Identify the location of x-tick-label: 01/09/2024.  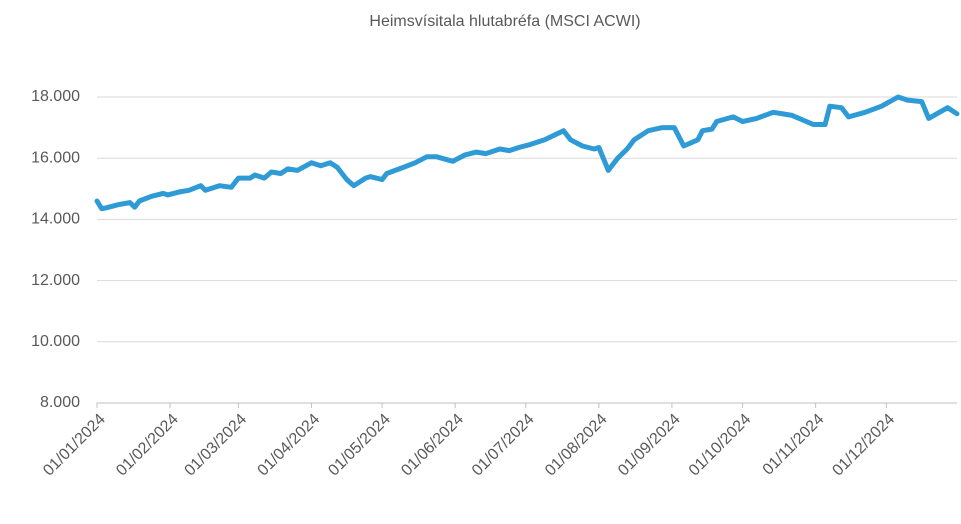
(649, 445).